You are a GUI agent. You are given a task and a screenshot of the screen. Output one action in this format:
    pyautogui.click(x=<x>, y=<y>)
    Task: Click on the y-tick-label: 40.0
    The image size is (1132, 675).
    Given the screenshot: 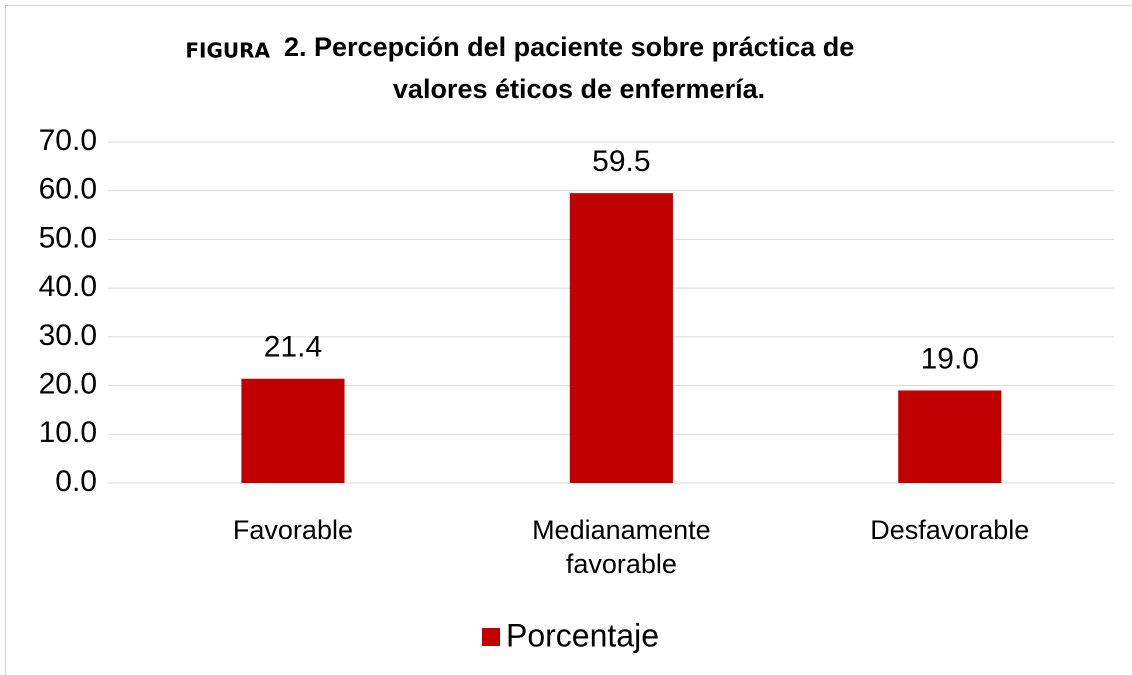 What is the action you would take?
    pyautogui.click(x=68, y=286)
    